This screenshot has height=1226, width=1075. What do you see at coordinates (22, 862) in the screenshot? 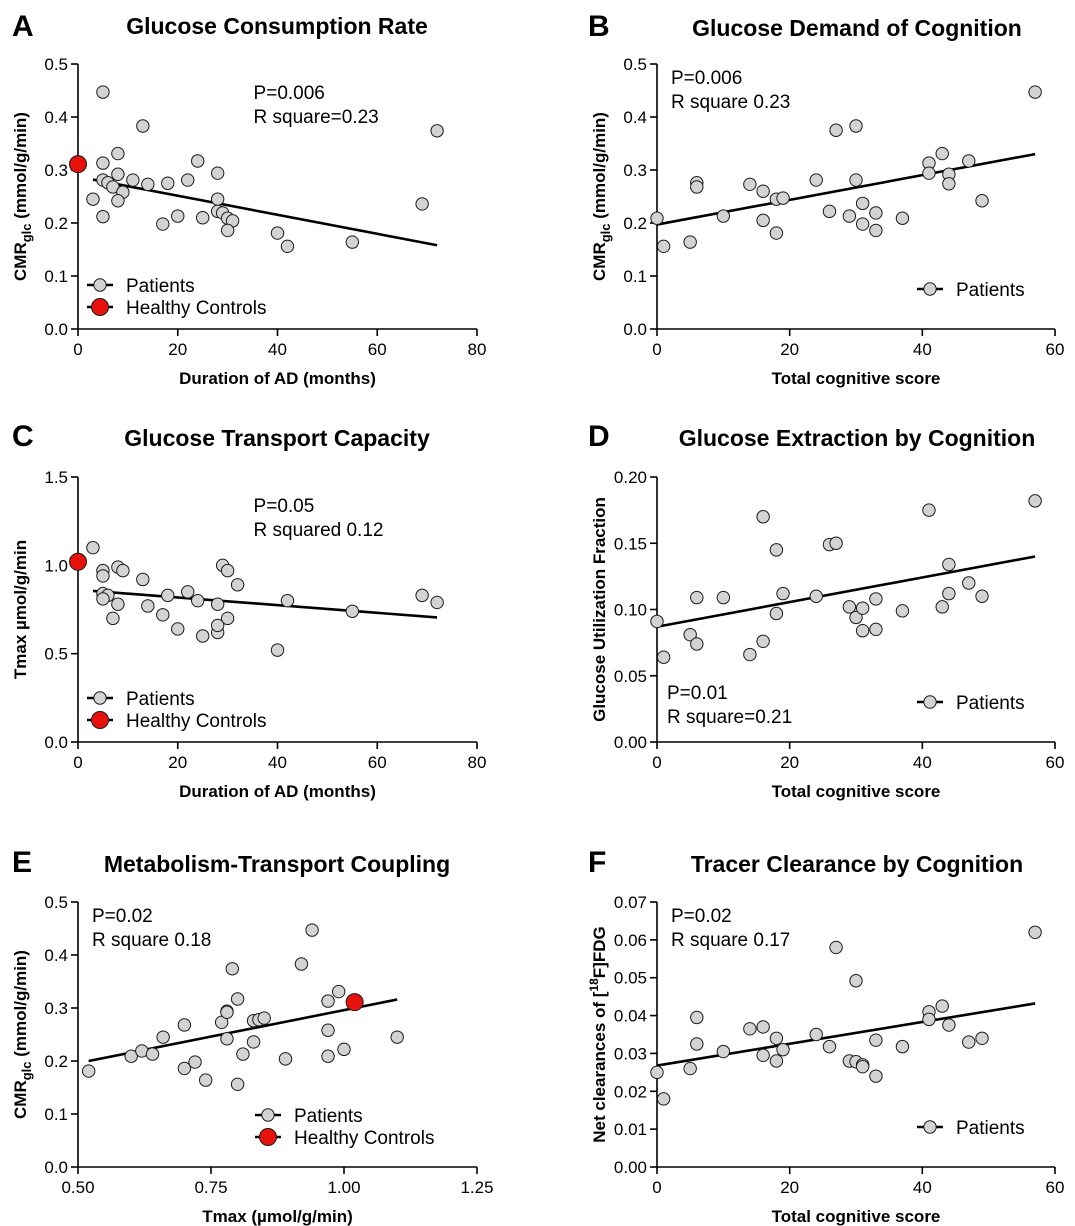
I see `panel-letter: E` at bounding box center [22, 862].